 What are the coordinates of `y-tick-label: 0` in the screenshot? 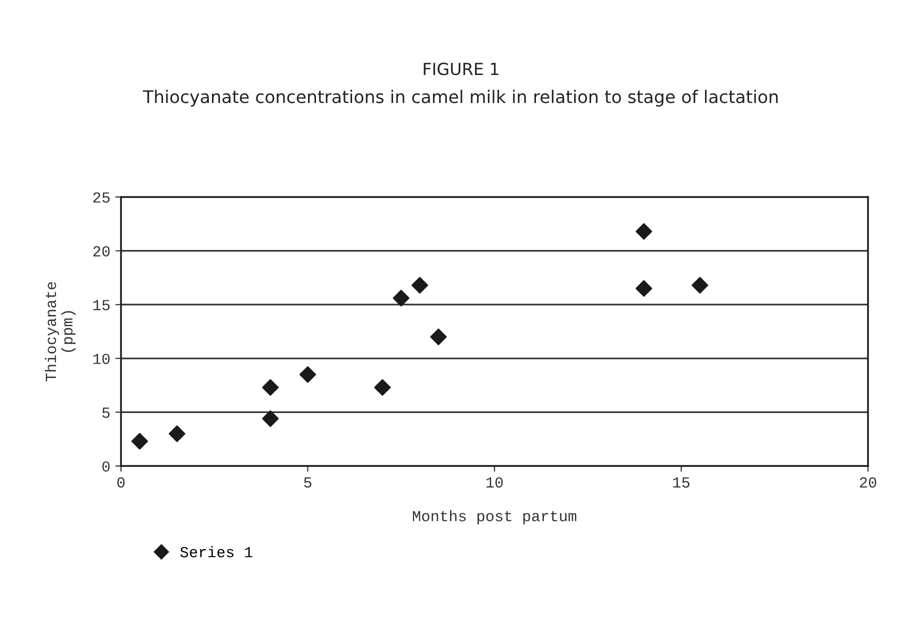 It's located at (106, 466).